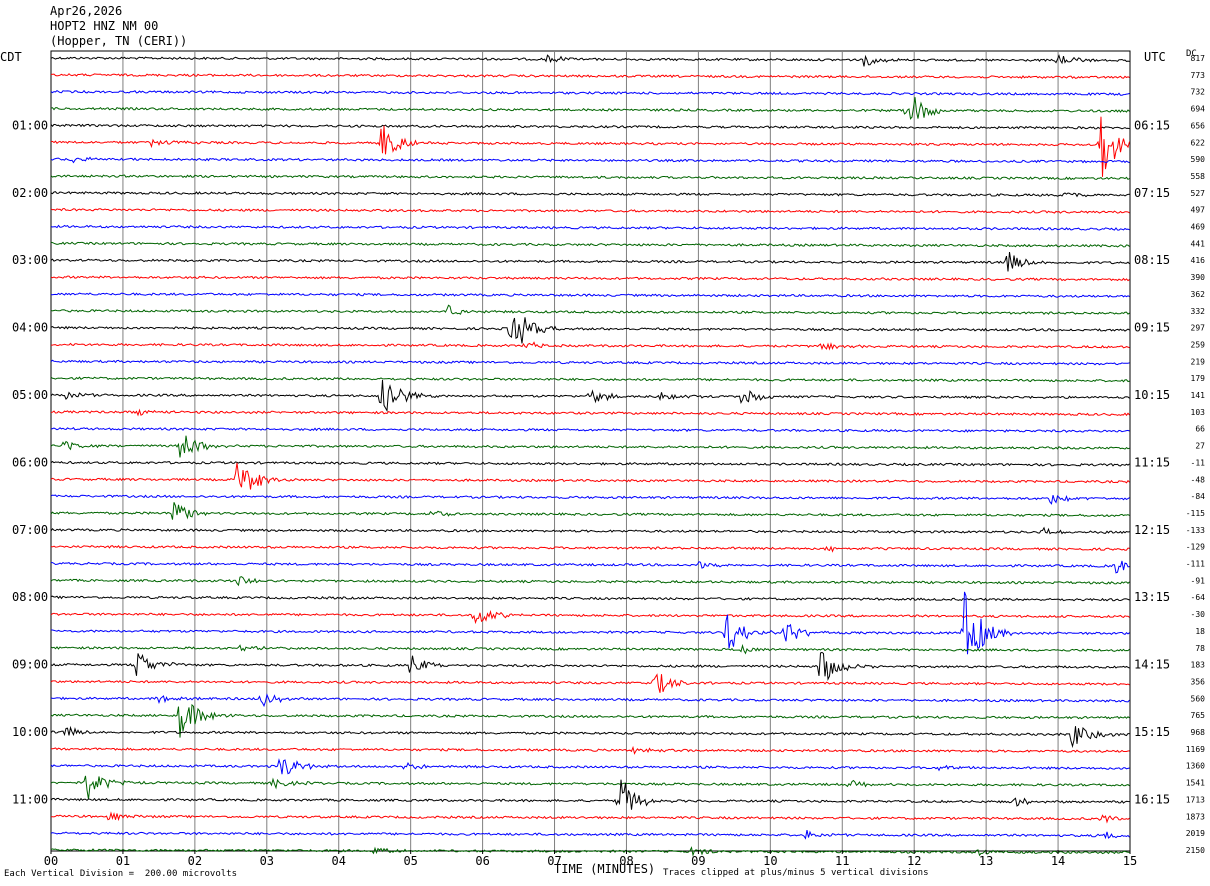 The height and width of the screenshot is (886, 1210). Describe the element at coordinates (1152, 193) in the screenshot. I see `utc-time-label: 07:15` at that location.